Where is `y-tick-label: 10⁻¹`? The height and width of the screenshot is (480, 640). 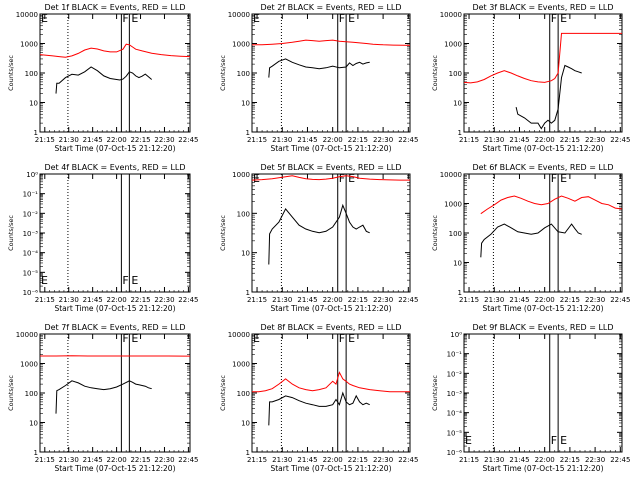
y-tick-label: 10⁻¹ is located at coordinates (455, 355).